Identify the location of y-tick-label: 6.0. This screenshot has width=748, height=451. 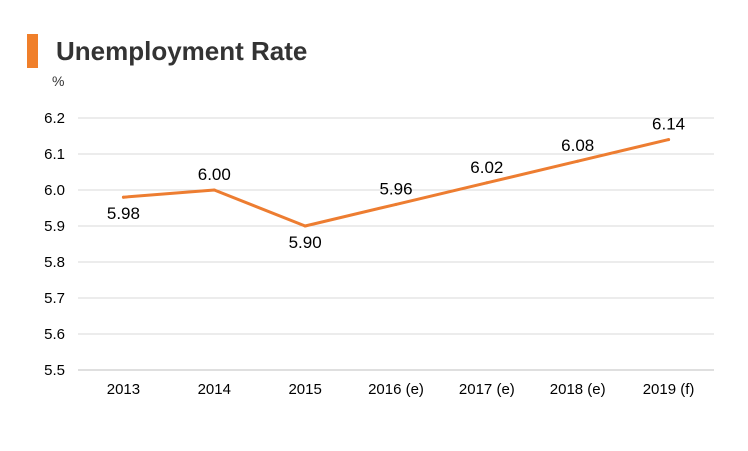
(54, 190).